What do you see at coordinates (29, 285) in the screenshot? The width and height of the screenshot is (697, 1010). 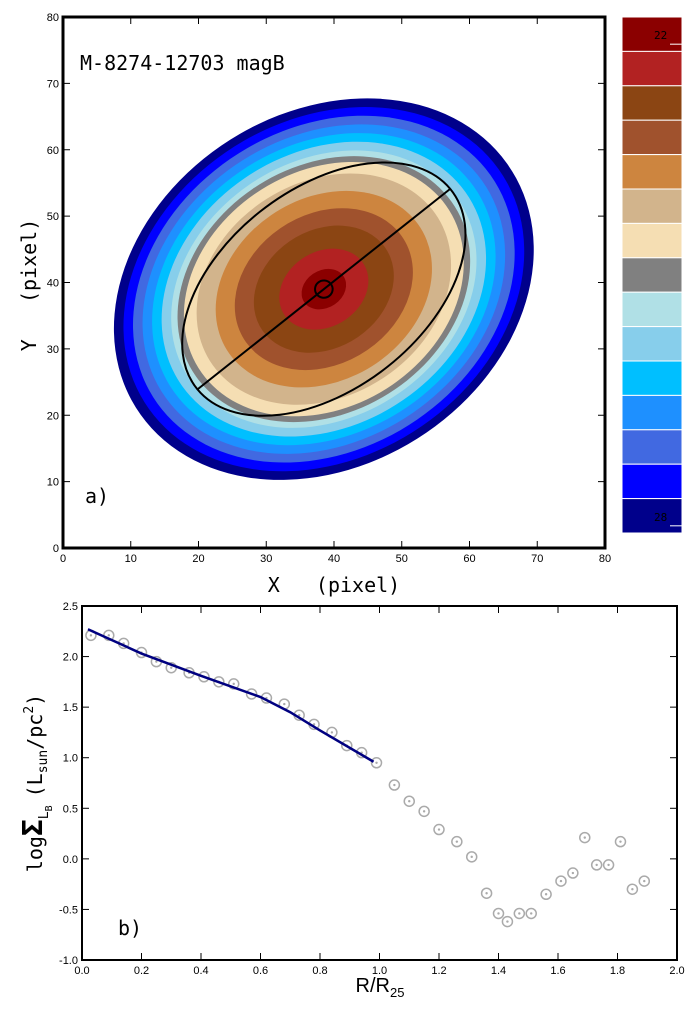 I see `y-axis-label: Y (pixel)` at bounding box center [29, 285].